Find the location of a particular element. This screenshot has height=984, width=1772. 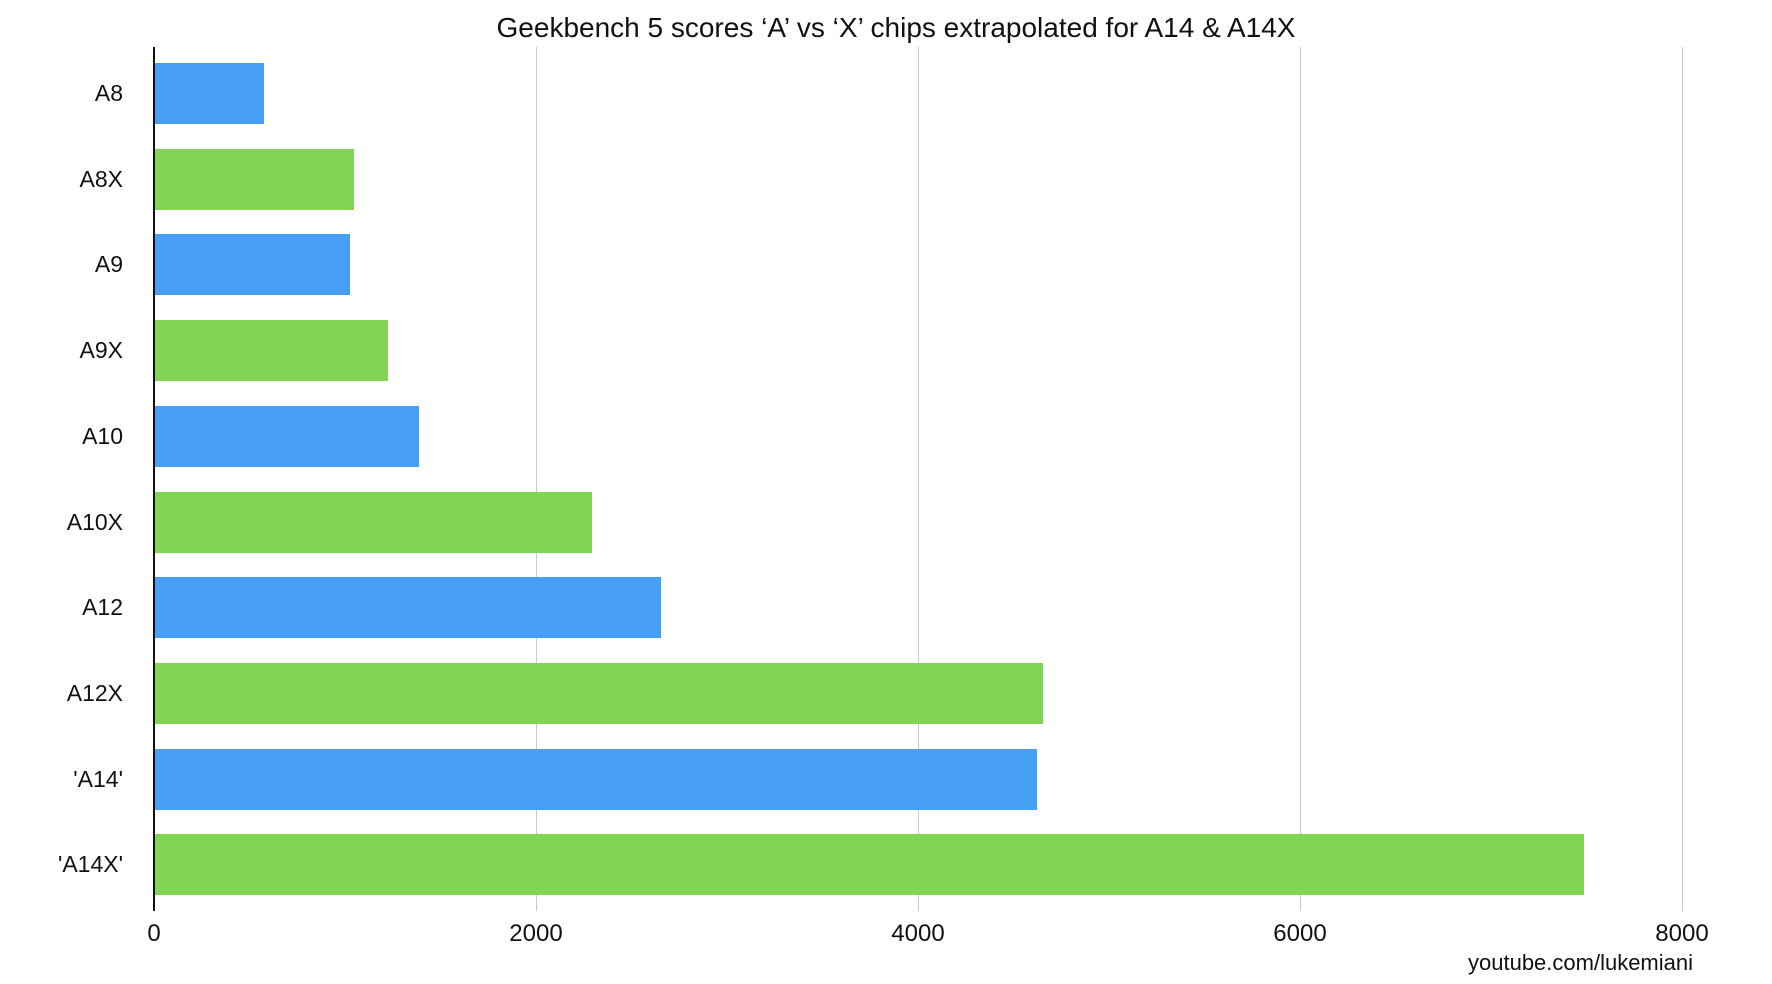

bar-a14x is located at coordinates (869, 865).